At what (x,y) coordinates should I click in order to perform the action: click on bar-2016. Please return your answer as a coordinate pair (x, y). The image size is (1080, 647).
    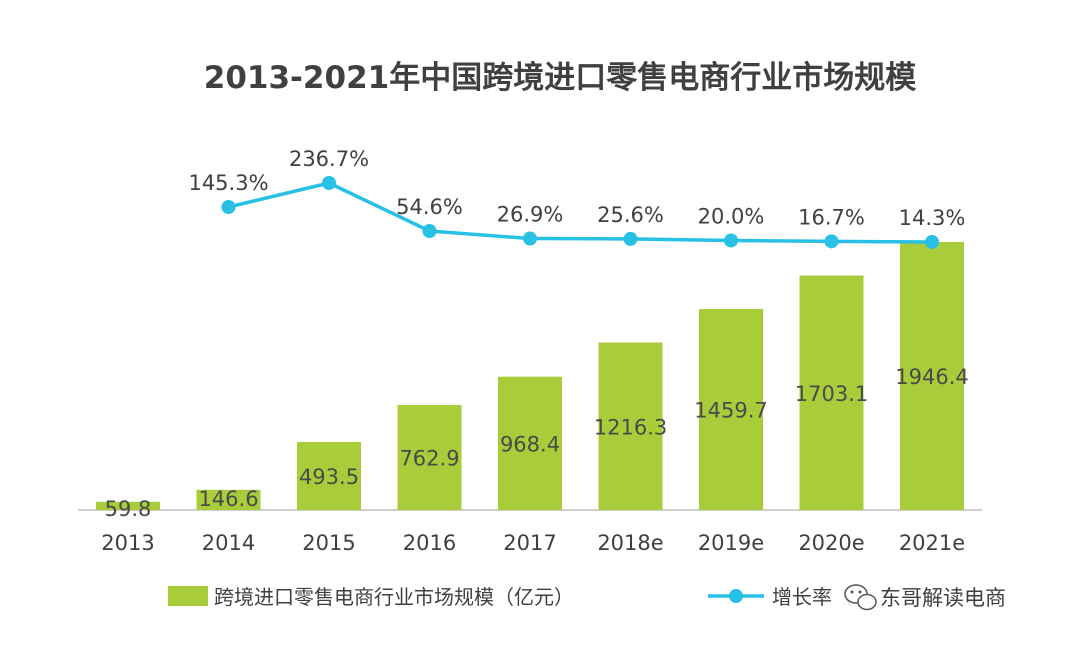
    Looking at the image, I should click on (429, 457).